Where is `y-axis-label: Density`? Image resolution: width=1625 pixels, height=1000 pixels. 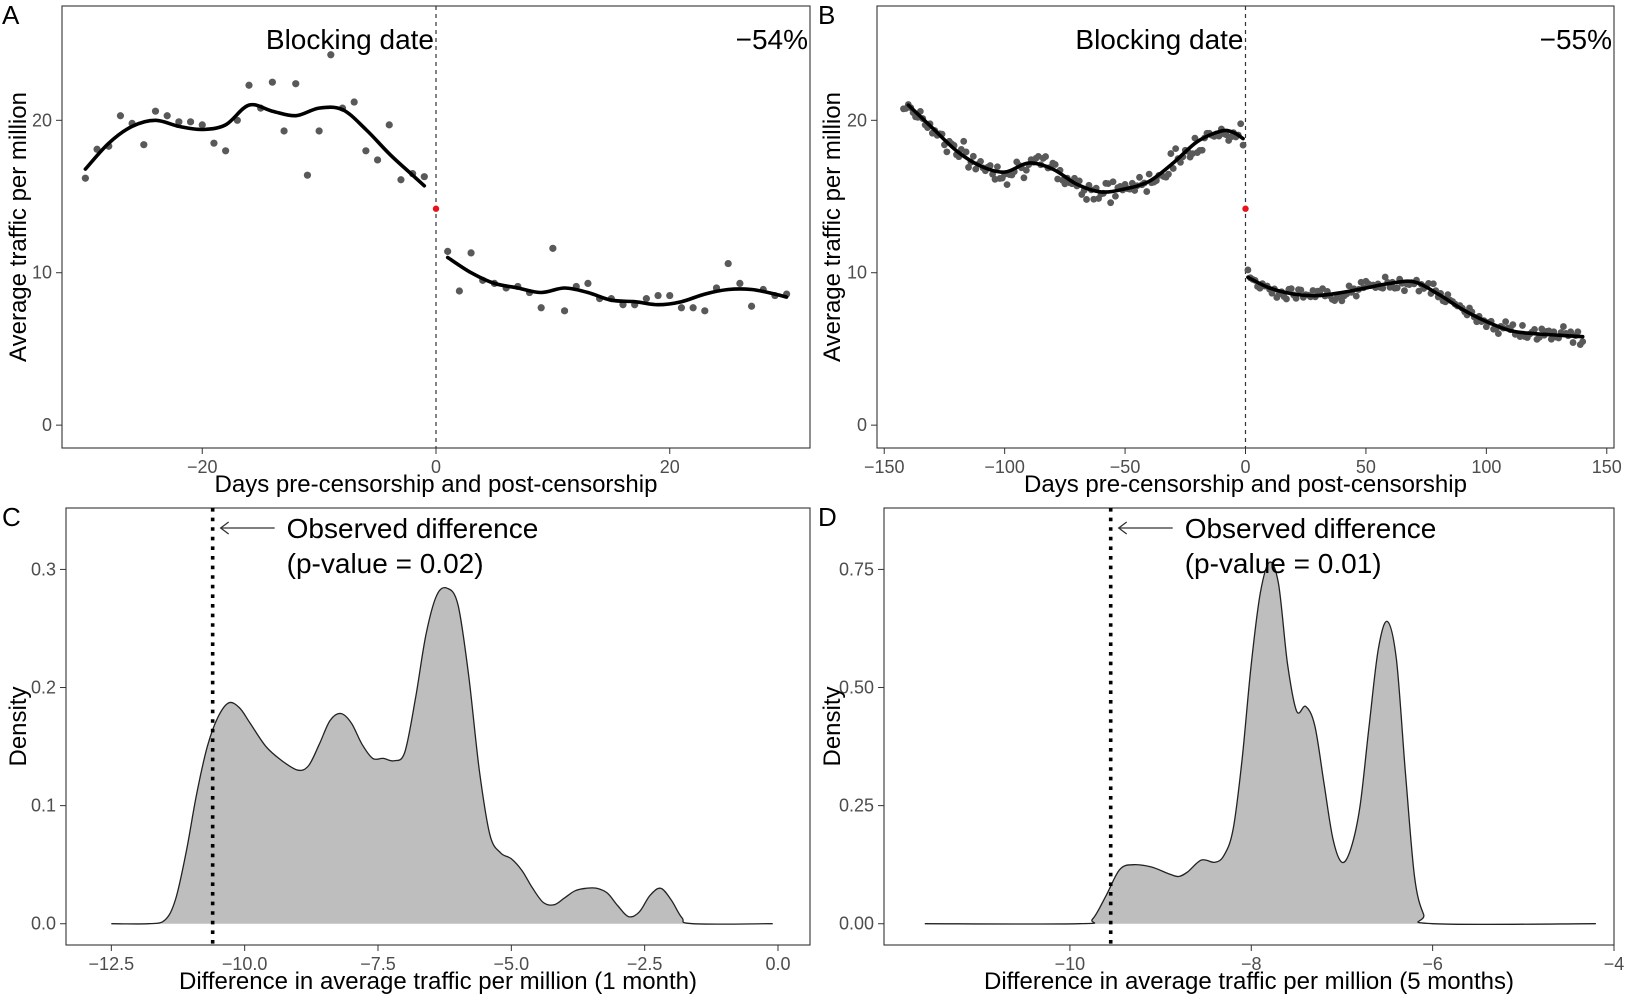 y-axis-label: Density is located at coordinates (18, 726).